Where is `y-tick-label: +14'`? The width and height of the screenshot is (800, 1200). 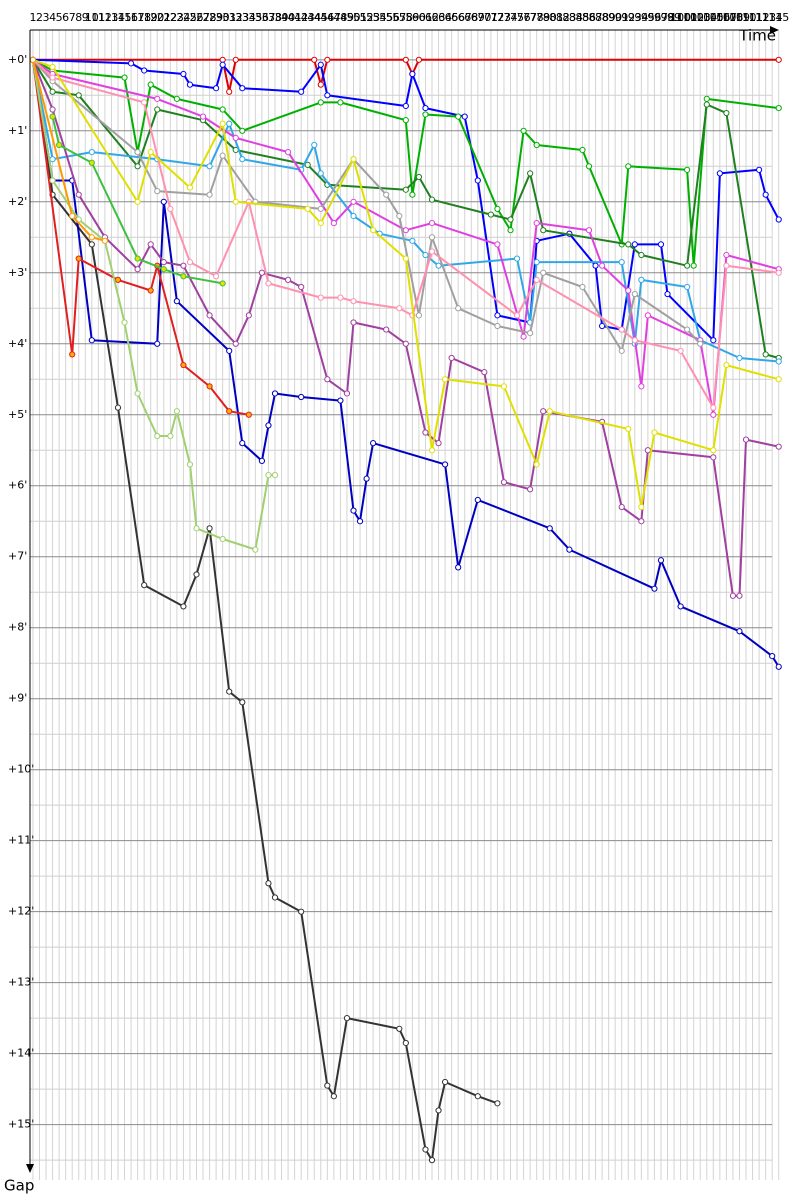 y-tick-label: +14' is located at coordinates (21, 1053).